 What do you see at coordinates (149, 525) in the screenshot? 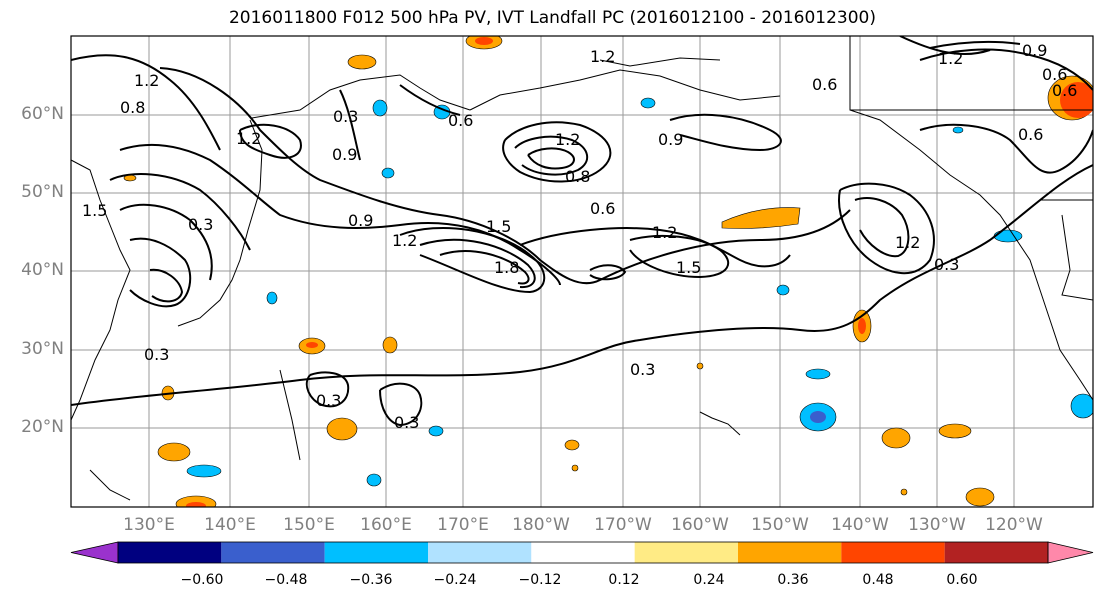
I see `lon-label: 130°E` at bounding box center [149, 525].